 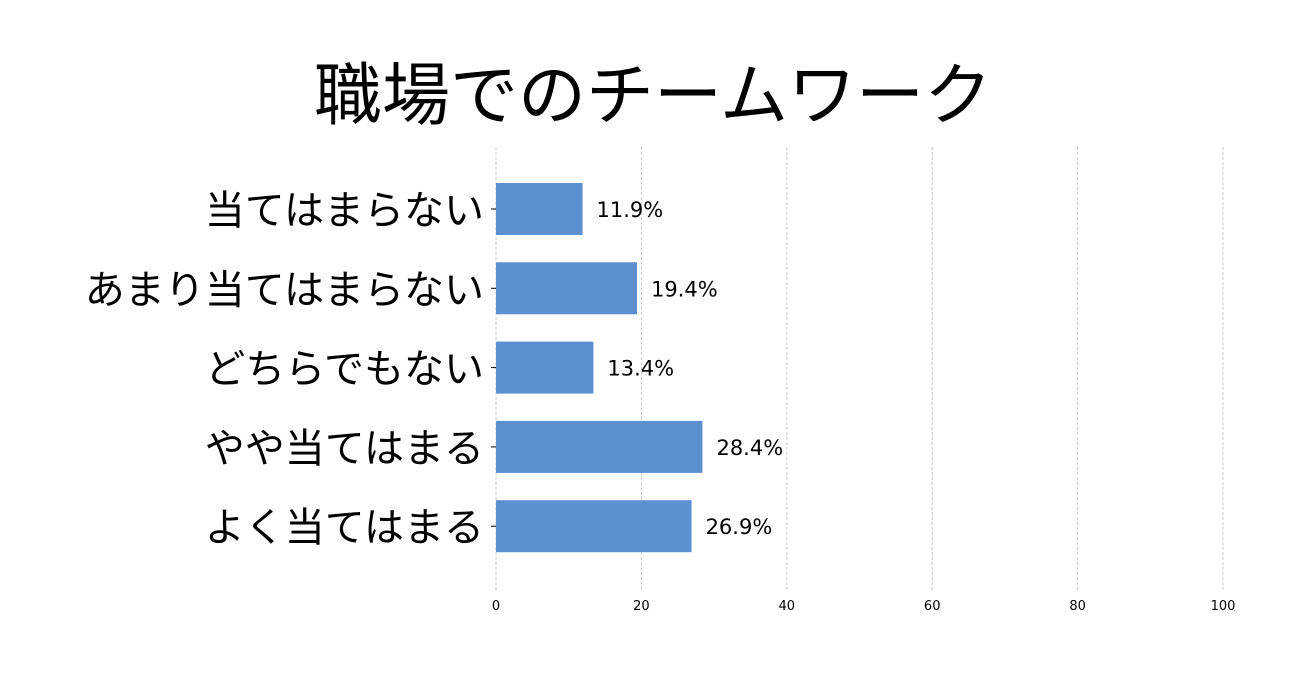 What do you see at coordinates (640, 369) in the screenshot?
I see `value-label: 13.4%` at bounding box center [640, 369].